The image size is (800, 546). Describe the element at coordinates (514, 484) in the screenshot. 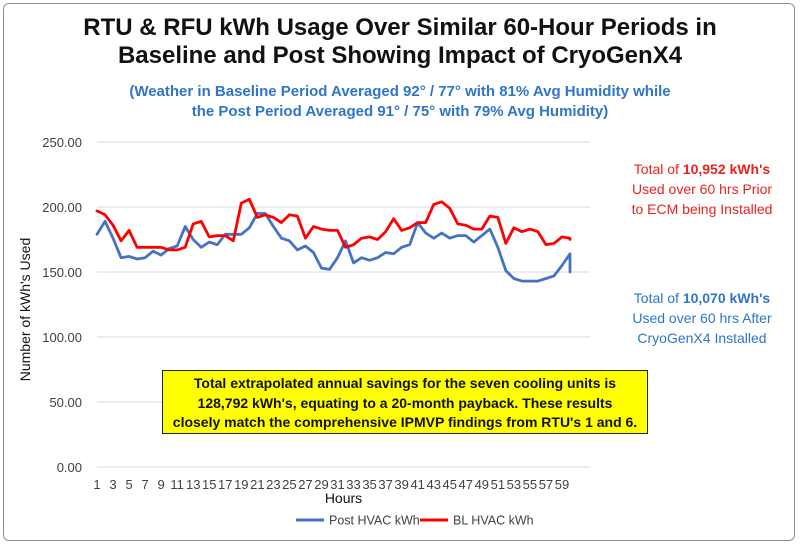

I see `x-tick-label-26: 53` at that location.